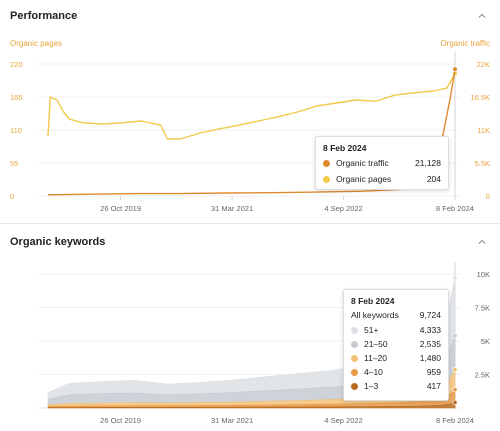  What do you see at coordinates (120, 420) in the screenshot?
I see `keywords-x-tick-label: 26 Oct 2019` at bounding box center [120, 420].